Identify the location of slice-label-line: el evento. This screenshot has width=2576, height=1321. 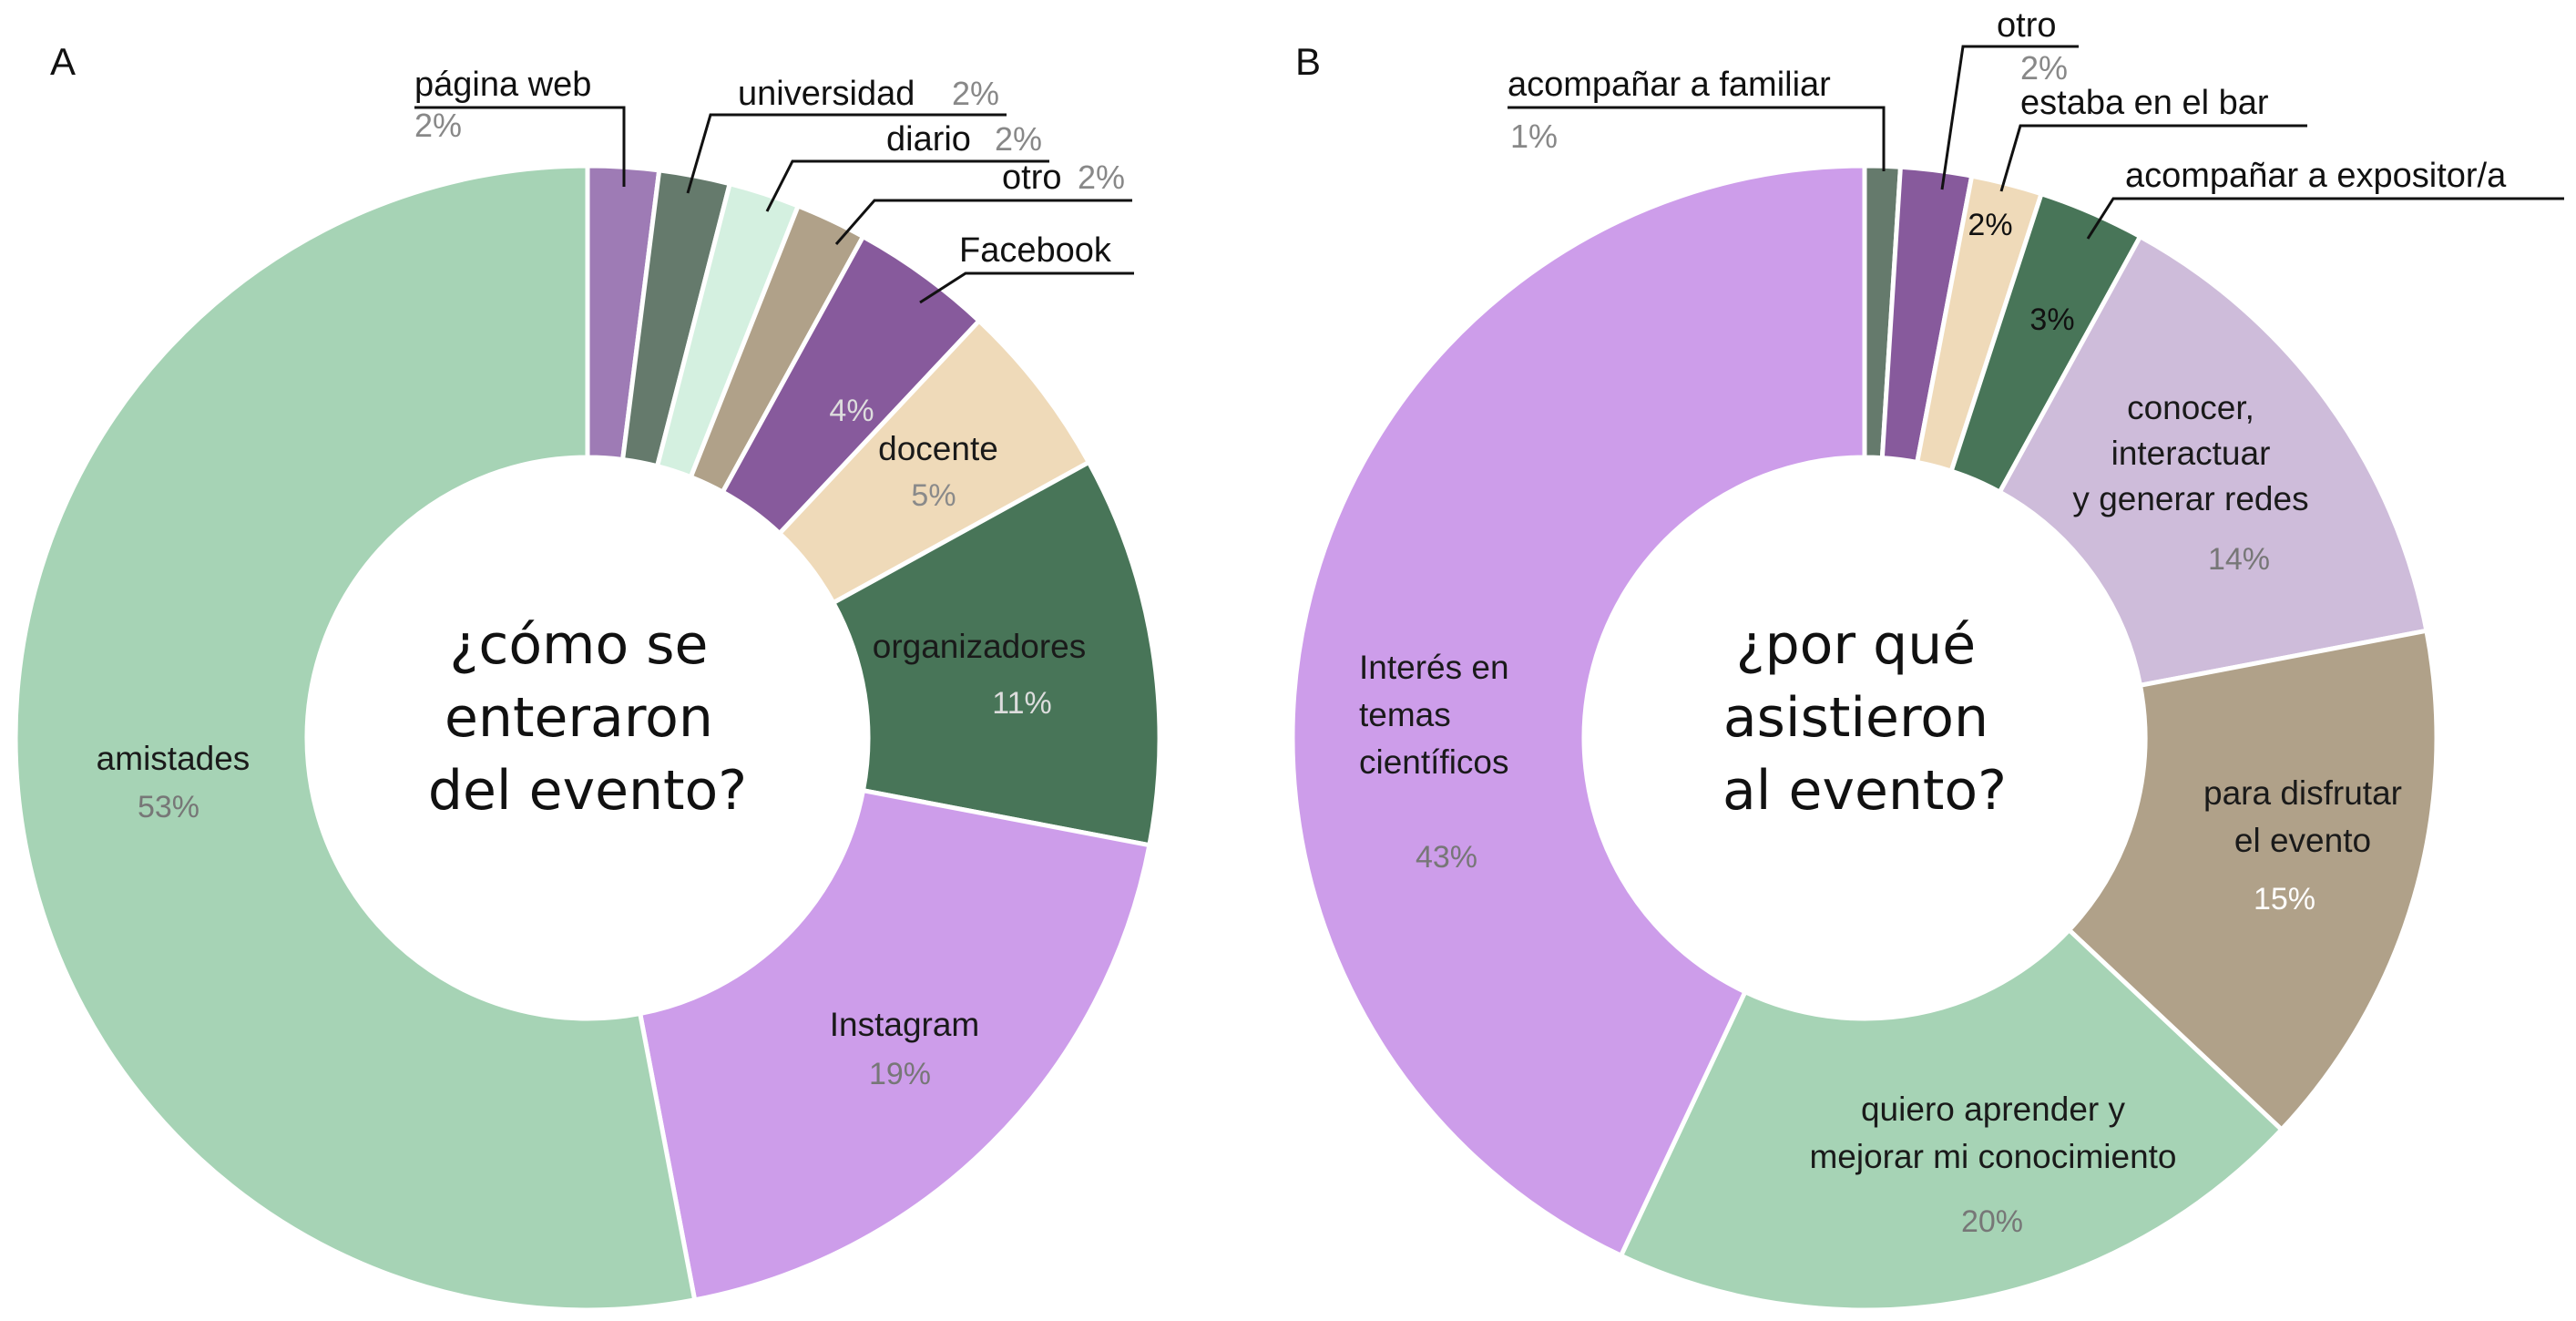
(2303, 840).